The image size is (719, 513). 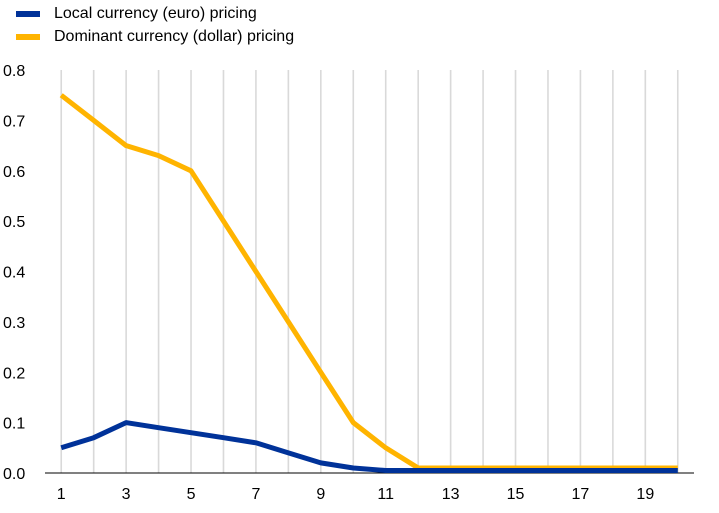 What do you see at coordinates (14, 172) in the screenshot?
I see `y-tick-label: 0.6` at bounding box center [14, 172].